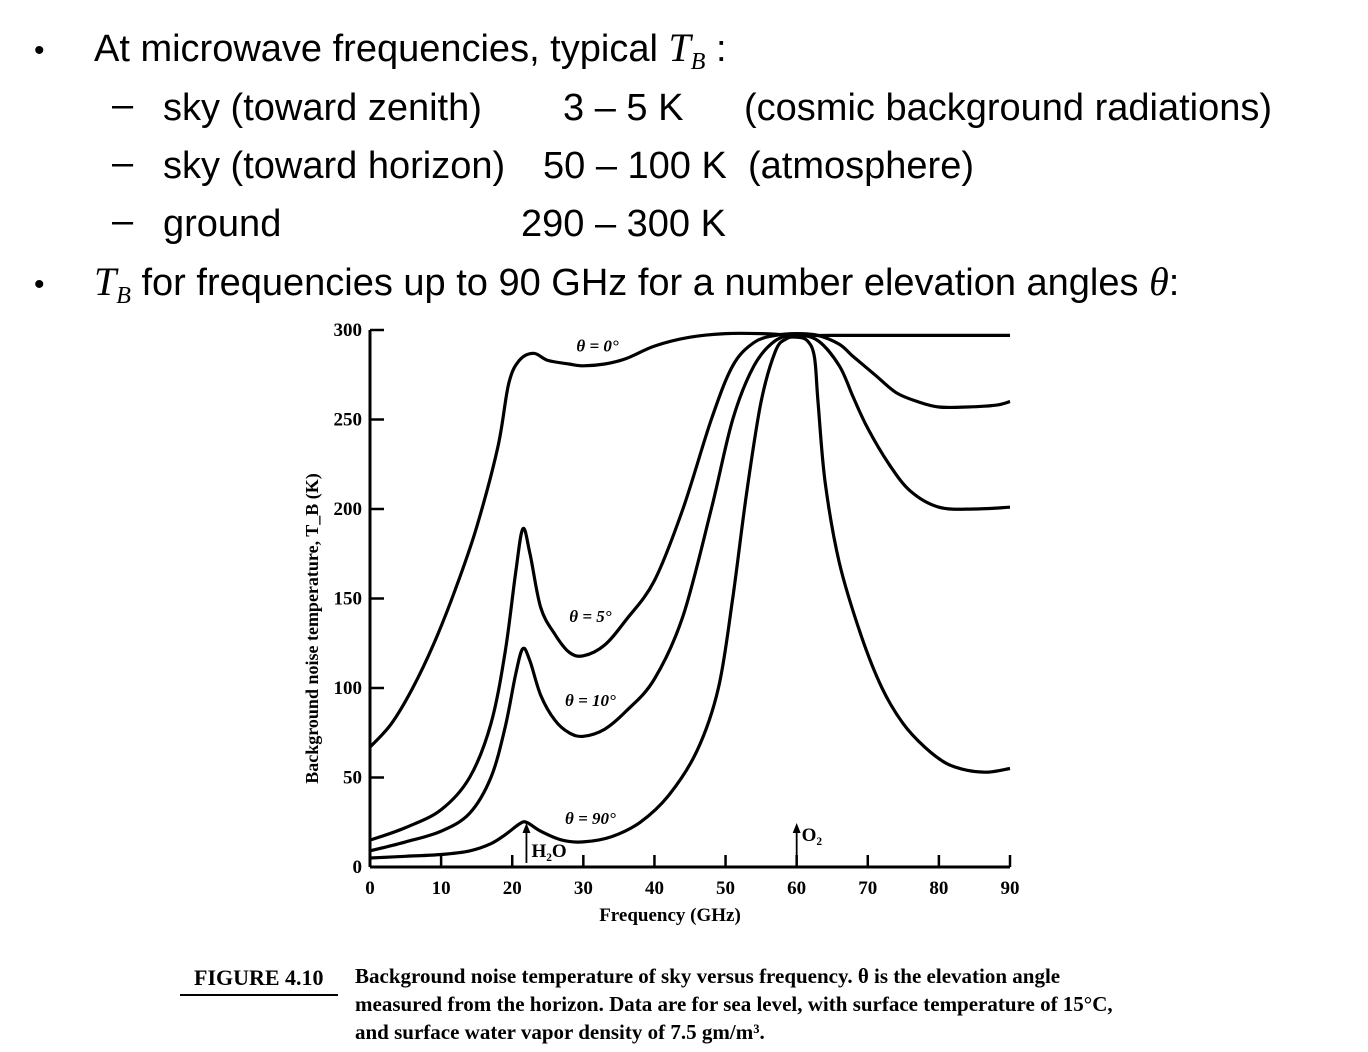  Describe the element at coordinates (1008, 108) in the screenshot. I see `sub-item-note-1: (cosmic background radiations)` at that location.